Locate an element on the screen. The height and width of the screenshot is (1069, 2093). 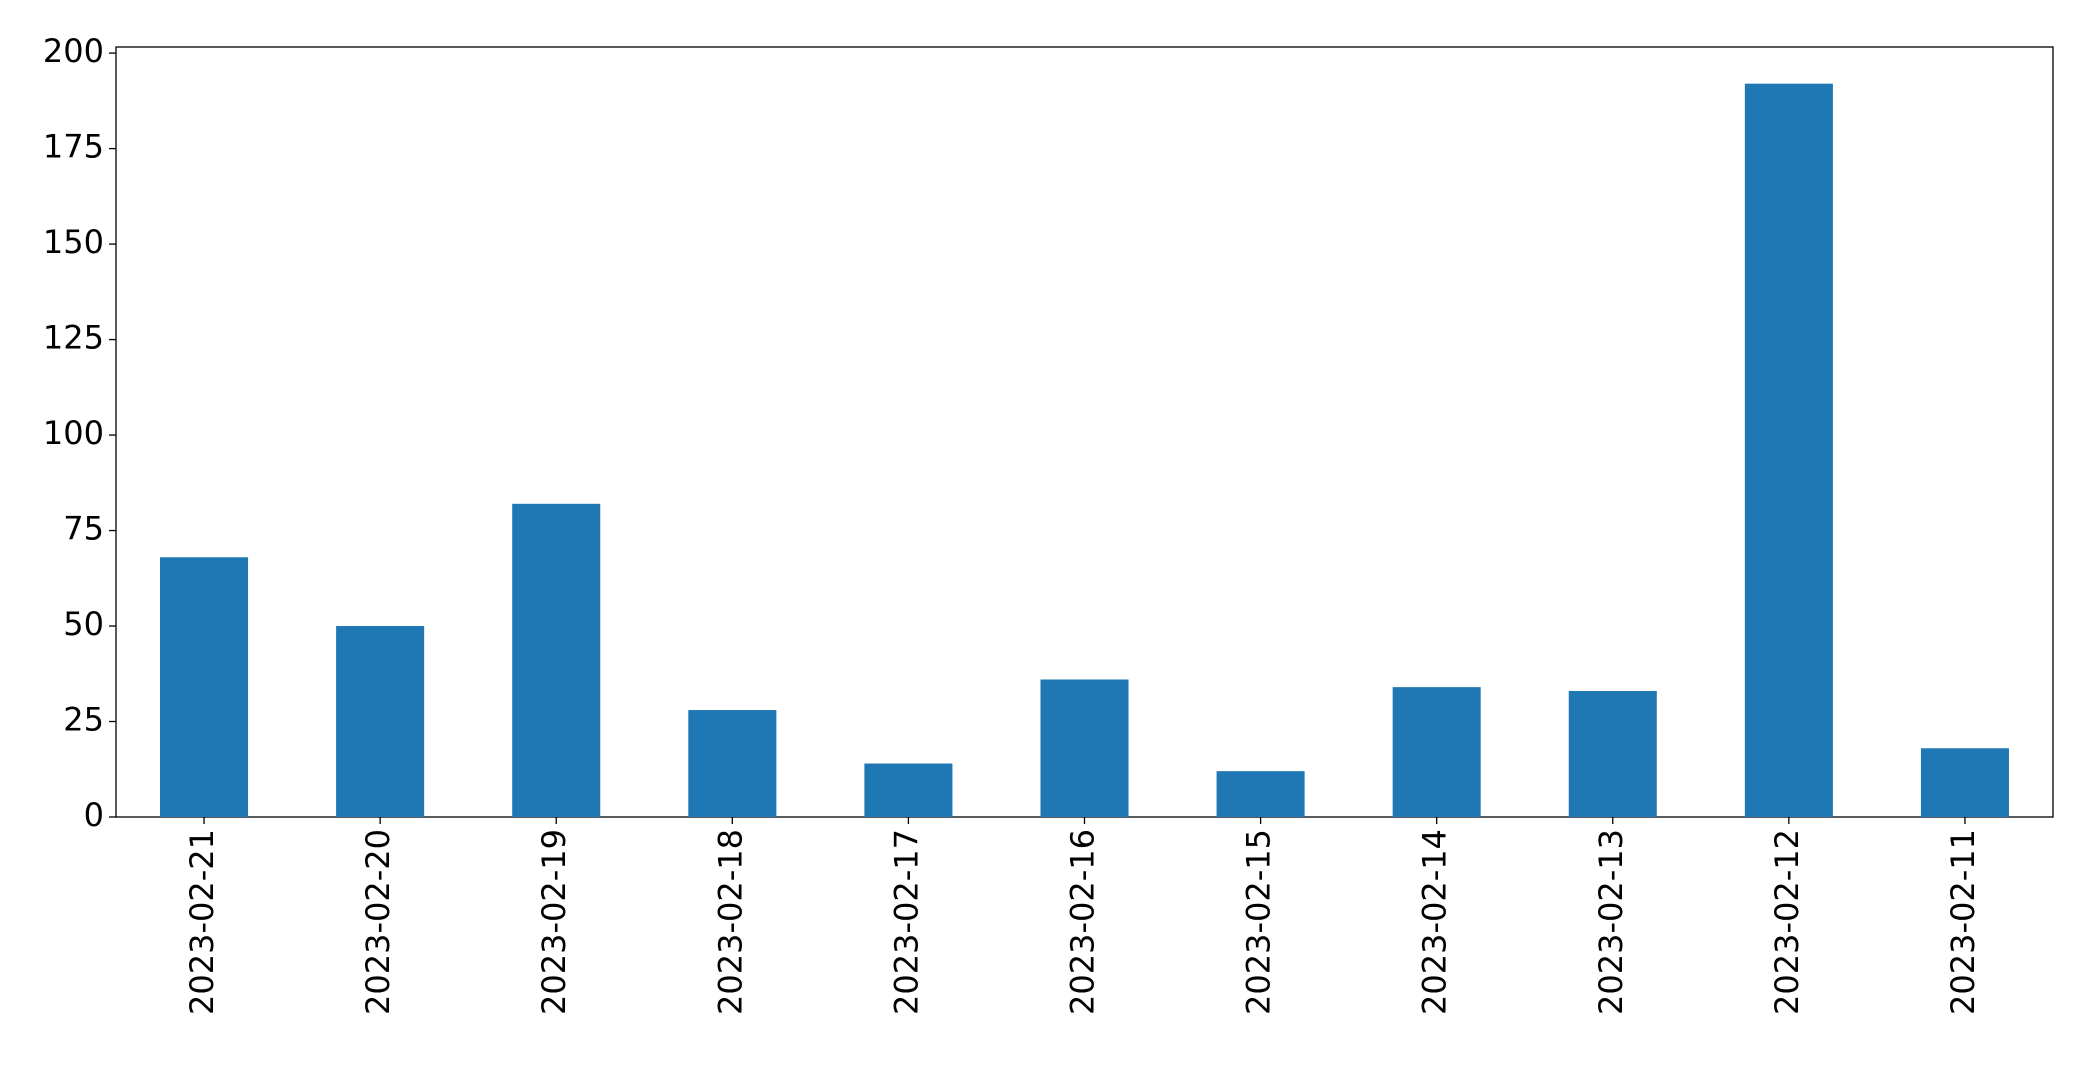
x-tick-label: 2023-02-12 is located at coordinates (1787, 922).